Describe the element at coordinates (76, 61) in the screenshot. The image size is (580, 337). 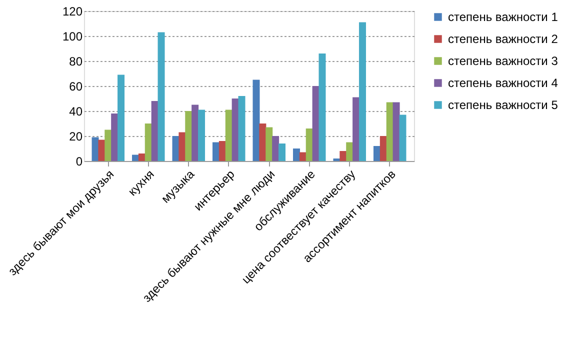
I see `y-tick-label: 80` at that location.